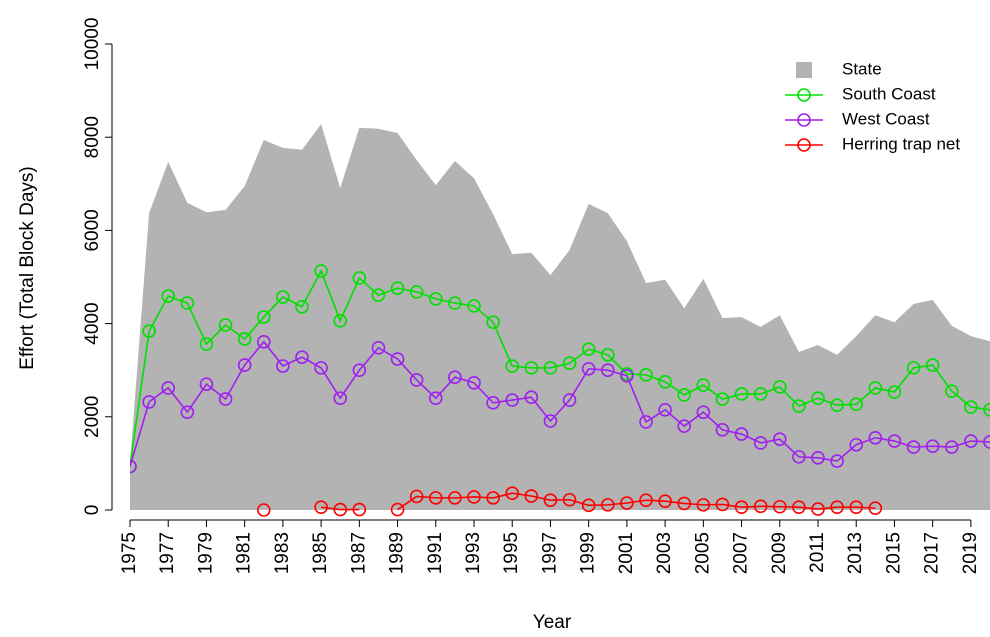  Describe the element at coordinates (901, 143) in the screenshot. I see `legend-label: Herring trap net` at that location.